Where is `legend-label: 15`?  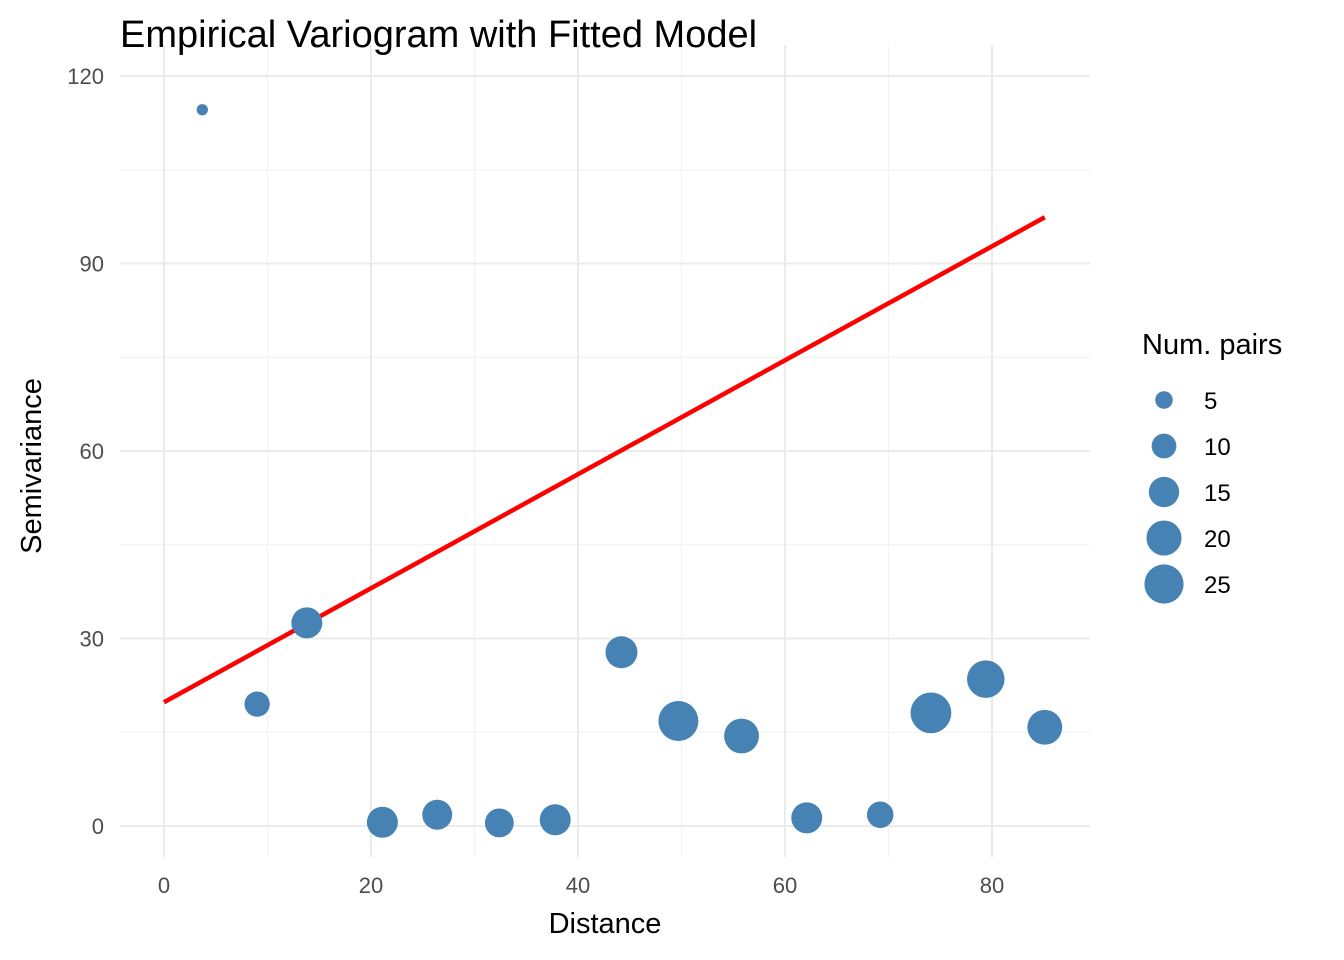 legend-label: 15 is located at coordinates (1217, 493).